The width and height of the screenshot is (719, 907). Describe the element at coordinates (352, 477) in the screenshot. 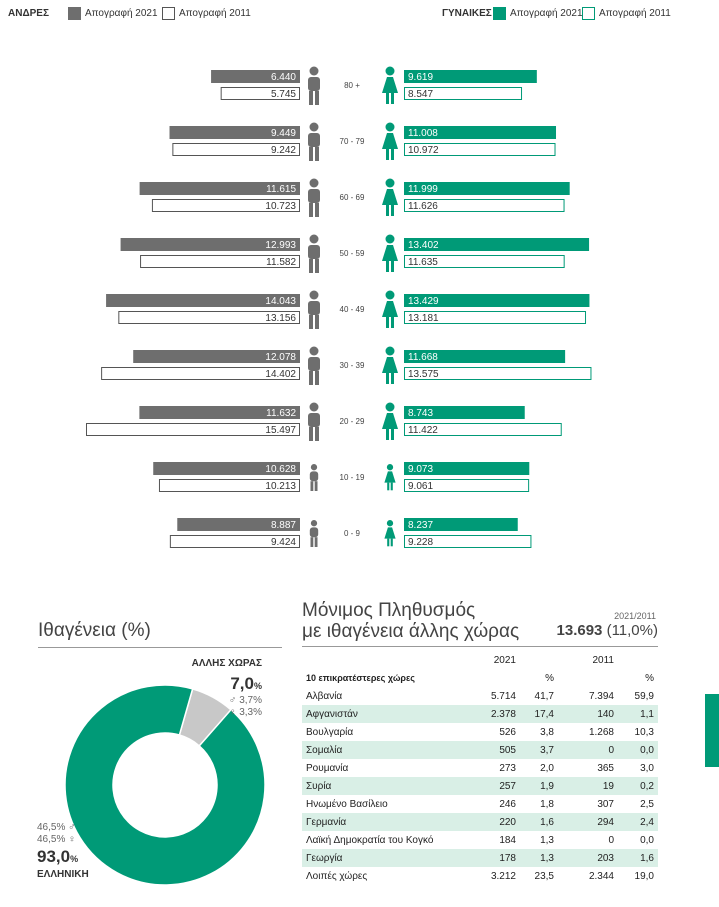

I see `age-group-label: 10 - 19` at that location.